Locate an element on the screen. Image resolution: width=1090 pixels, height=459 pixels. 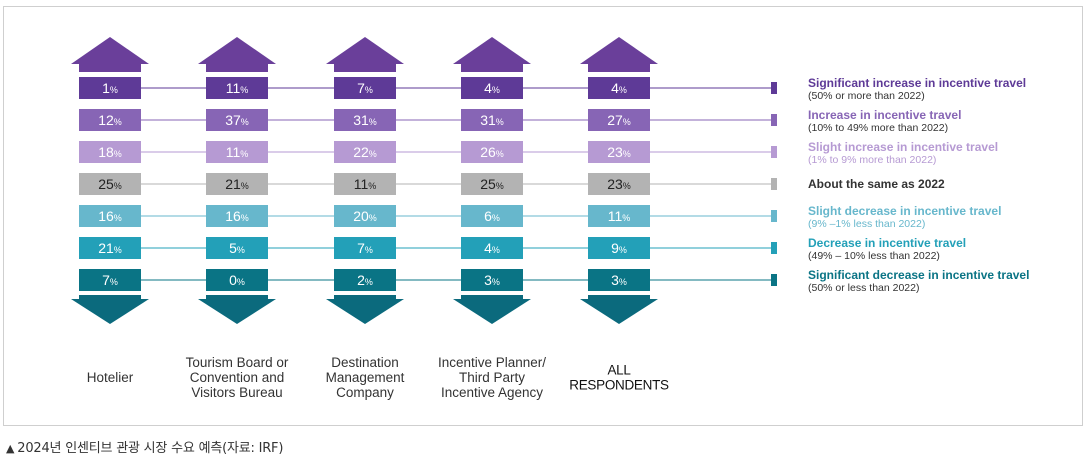
cell-value-label: 20% is located at coordinates (365, 216).